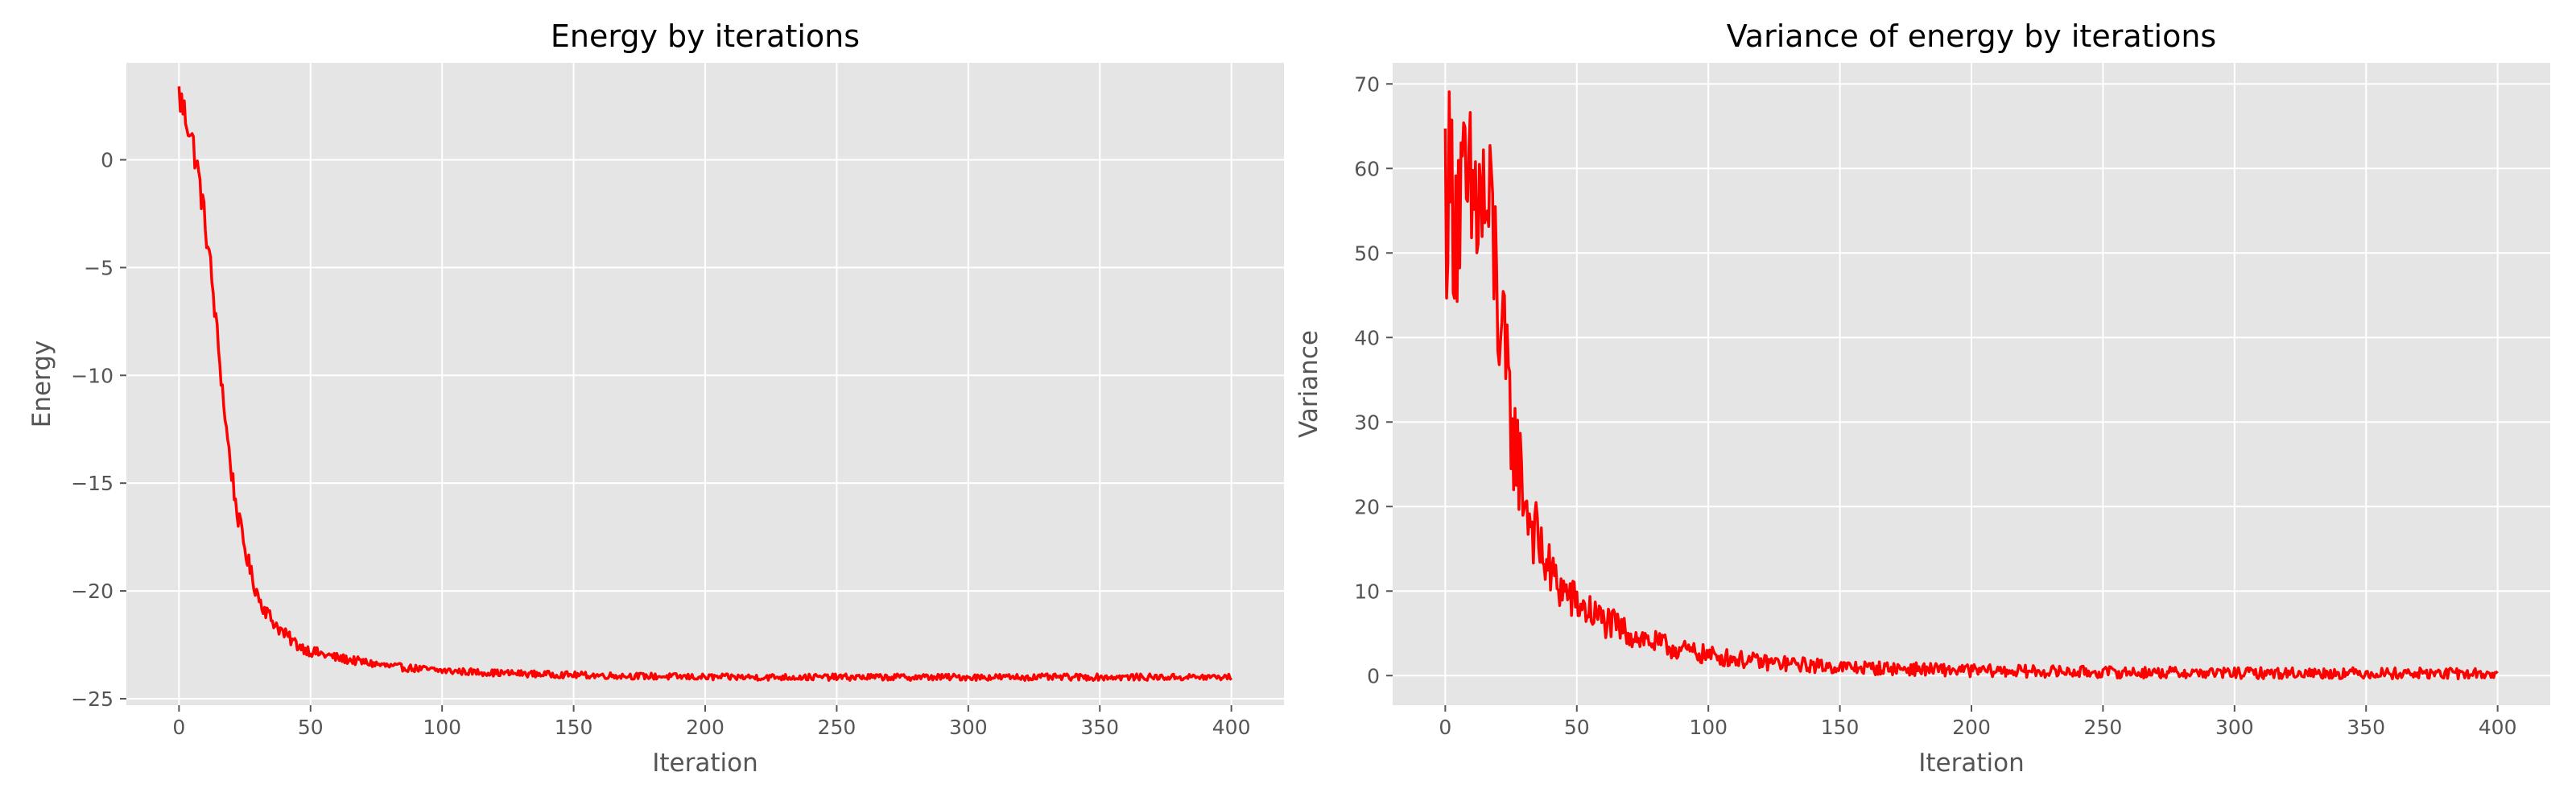 The width and height of the screenshot is (2576, 805). Describe the element at coordinates (1308, 384) in the screenshot. I see `y-axis-label: Variance` at that location.